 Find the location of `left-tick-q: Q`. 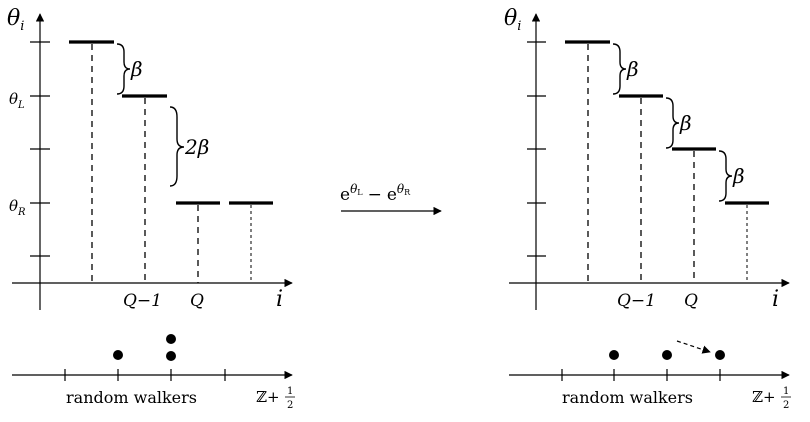

left-tick-q: Q is located at coordinates (197, 301).